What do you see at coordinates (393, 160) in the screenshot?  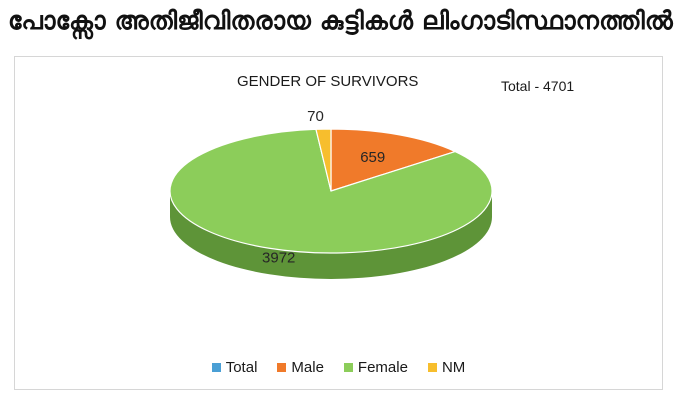 I see `pie-slice-male` at bounding box center [393, 160].